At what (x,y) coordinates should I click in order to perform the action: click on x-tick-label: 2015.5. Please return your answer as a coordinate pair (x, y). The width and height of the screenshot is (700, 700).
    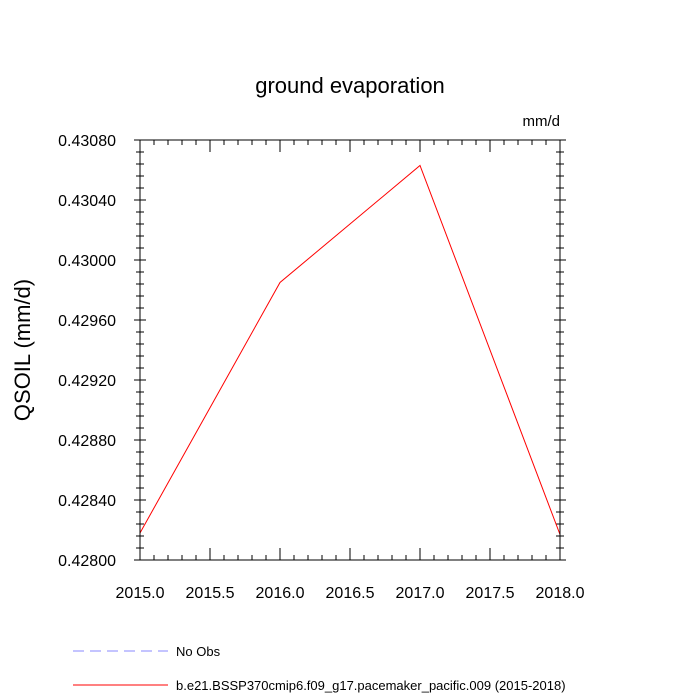
    Looking at the image, I should click on (210, 593).